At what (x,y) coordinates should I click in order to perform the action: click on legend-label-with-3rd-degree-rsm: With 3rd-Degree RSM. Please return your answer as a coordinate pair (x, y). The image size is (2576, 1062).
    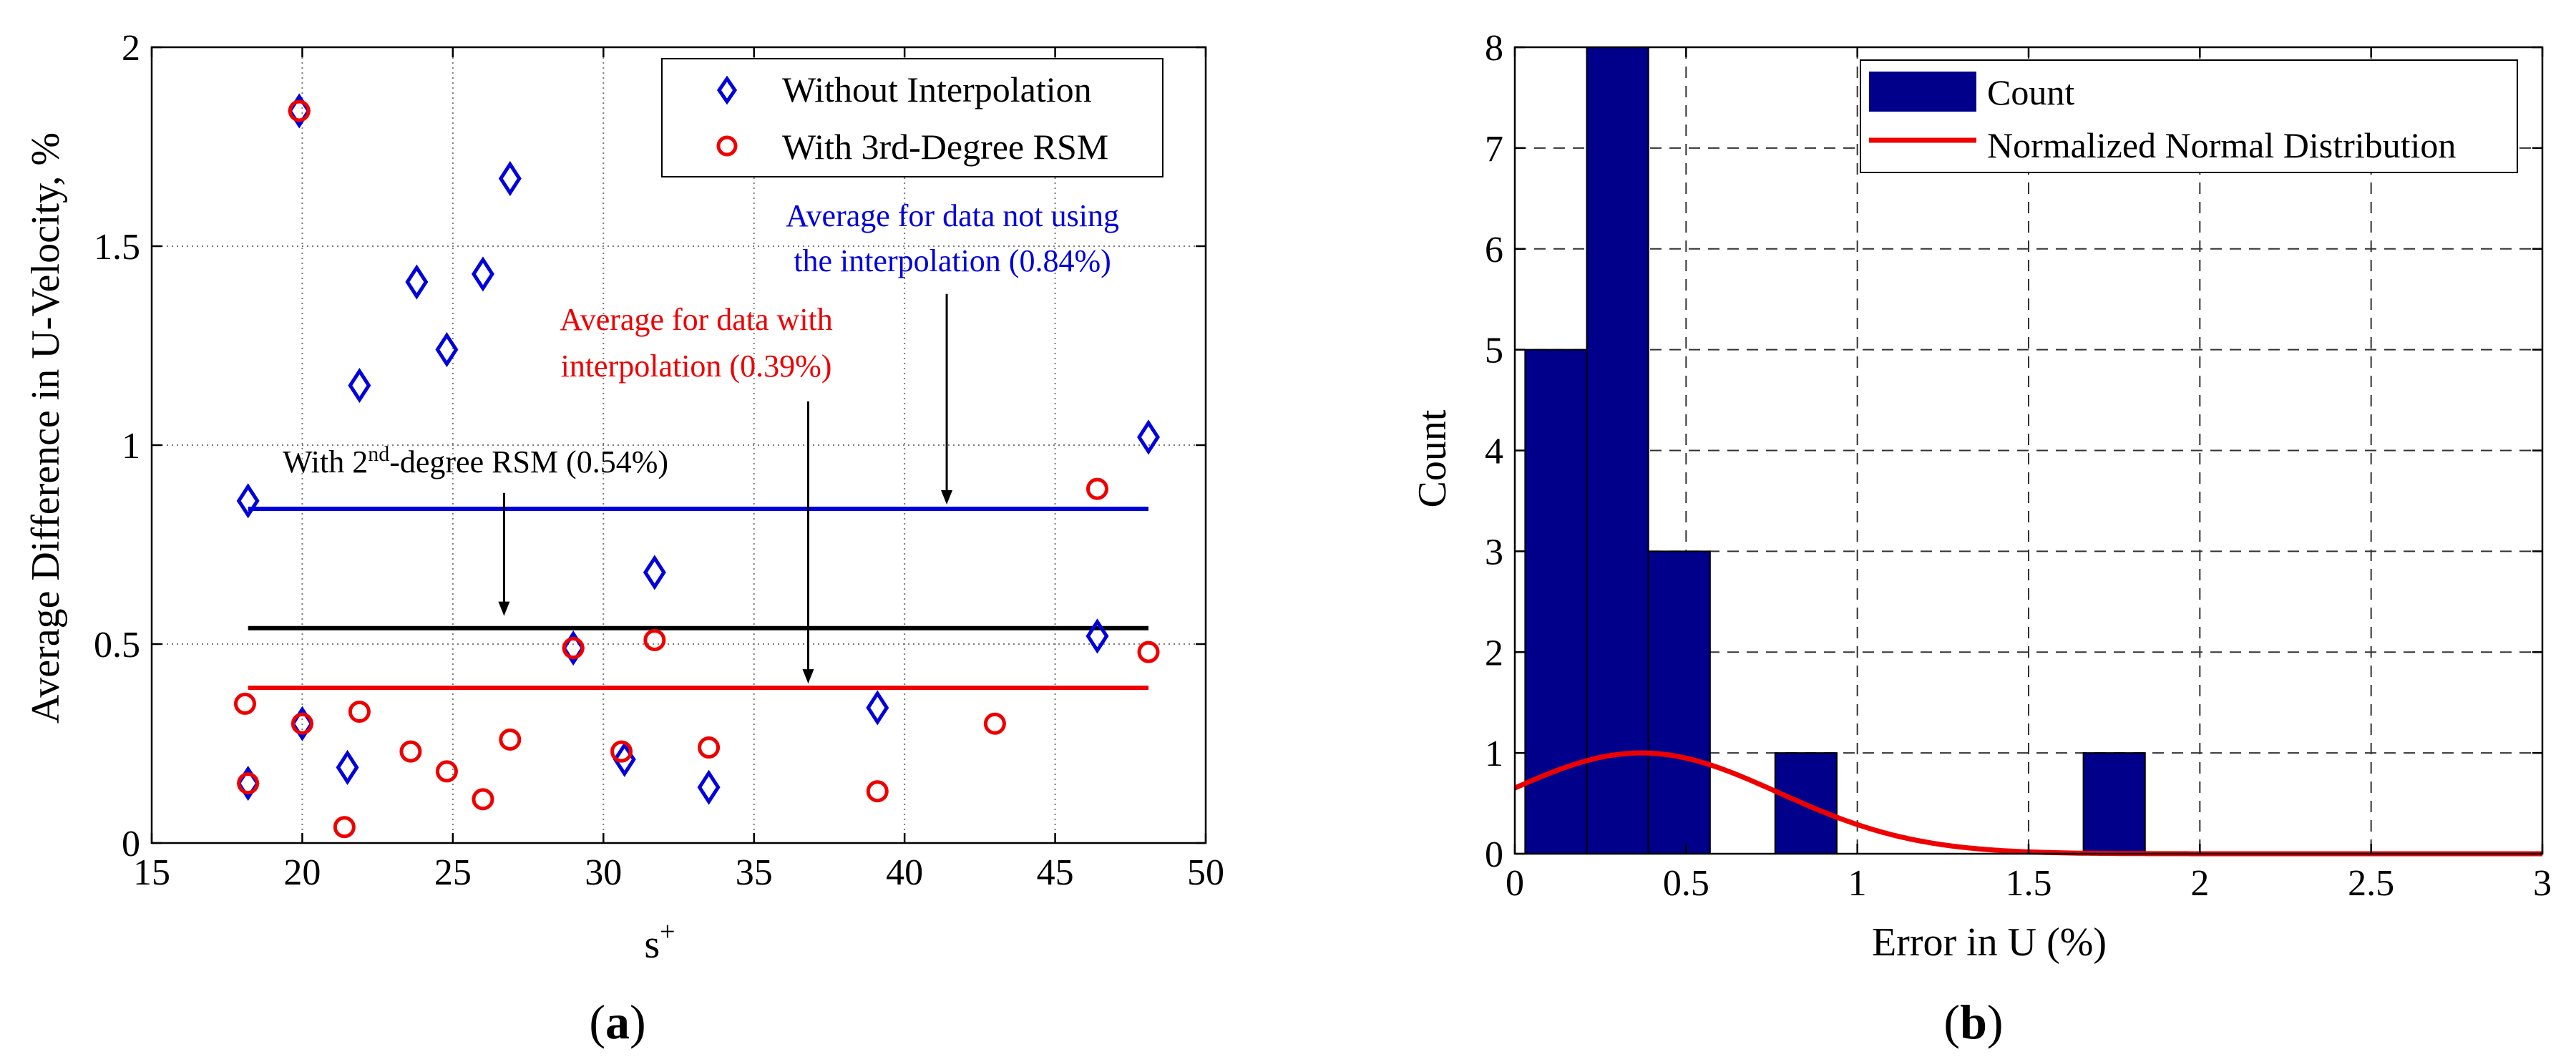
    Looking at the image, I should click on (945, 147).